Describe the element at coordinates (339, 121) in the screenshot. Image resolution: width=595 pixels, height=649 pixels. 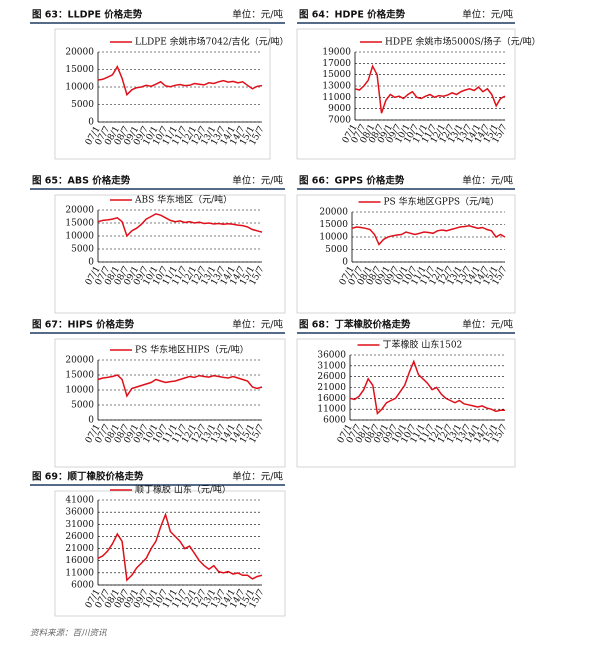
I see `y-tick-label: 7000` at that location.